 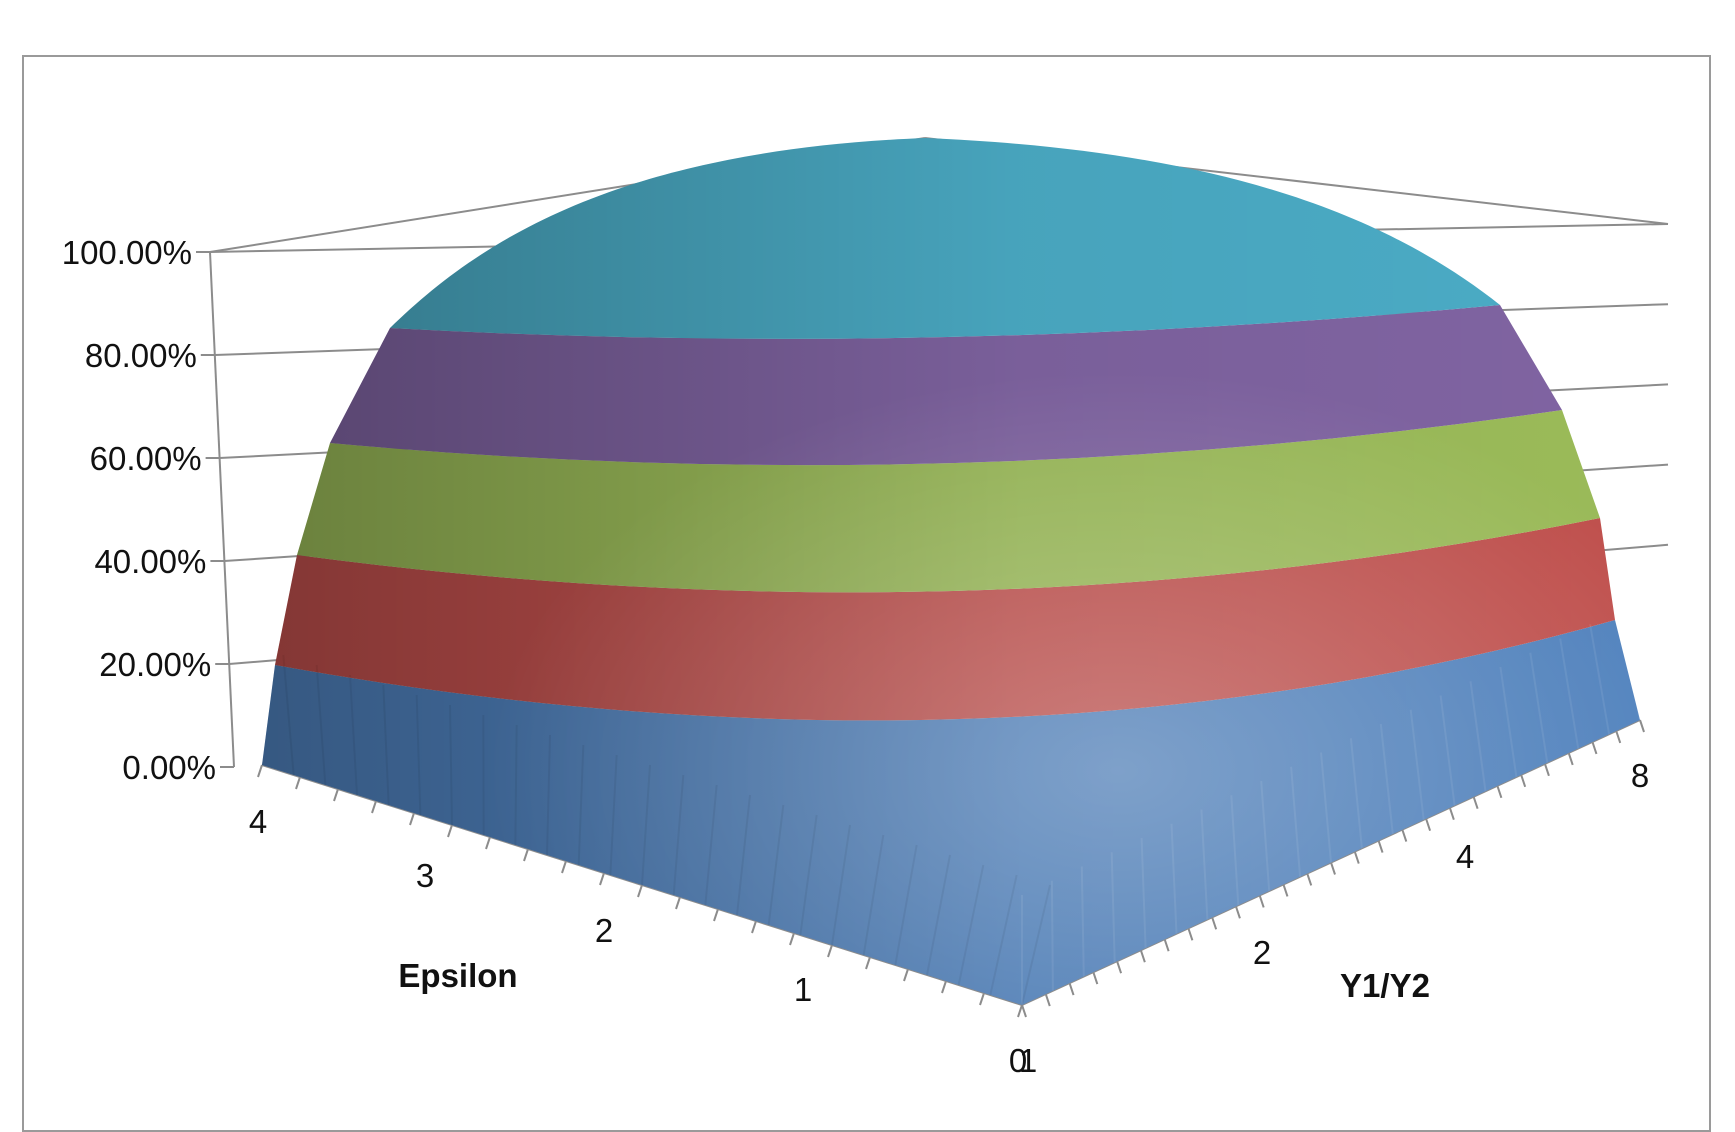 What do you see at coordinates (169, 767) in the screenshot?
I see `z-tick-label: 0.00%` at bounding box center [169, 767].